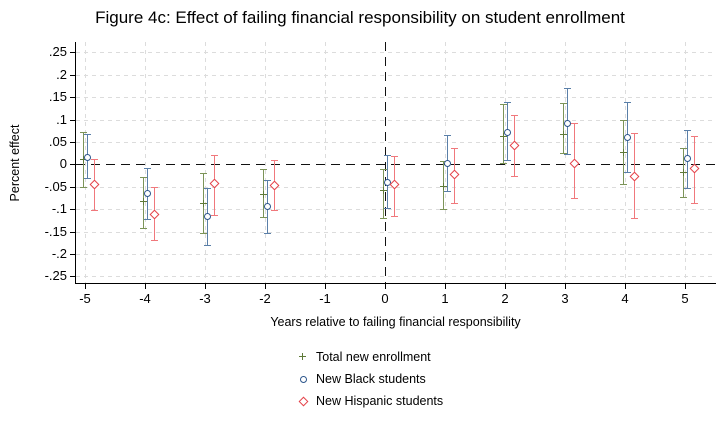  I want to click on x-tick-label: 3, so click(565, 298).